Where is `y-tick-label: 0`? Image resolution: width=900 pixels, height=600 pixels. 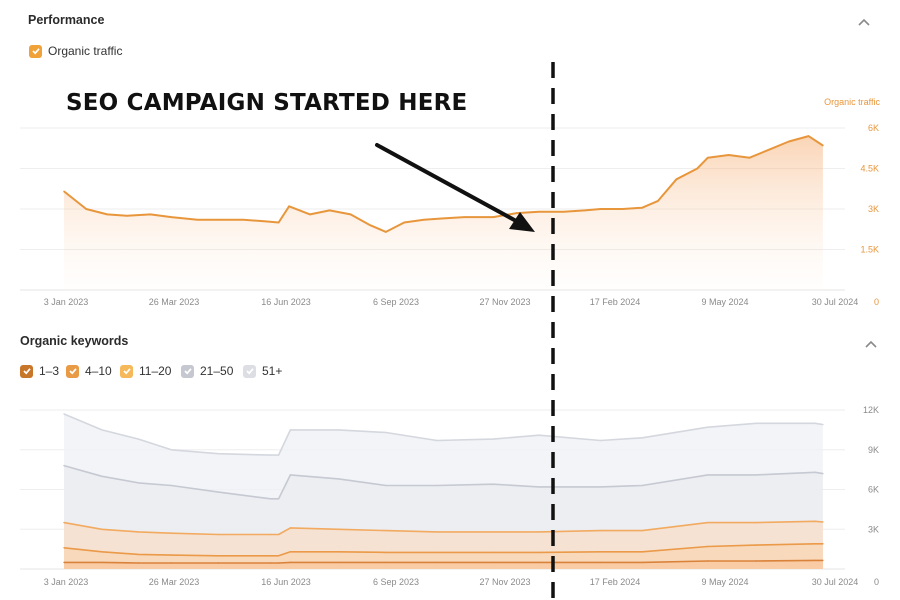 y-tick-label: 0 is located at coordinates (876, 582).